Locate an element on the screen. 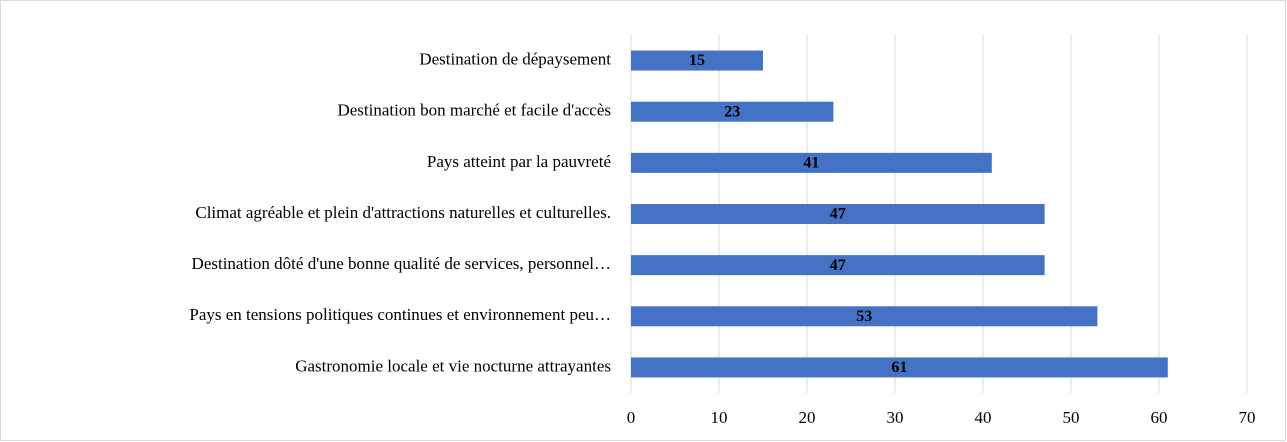 This screenshot has width=1287, height=442. data-label: 15 is located at coordinates (697, 60).